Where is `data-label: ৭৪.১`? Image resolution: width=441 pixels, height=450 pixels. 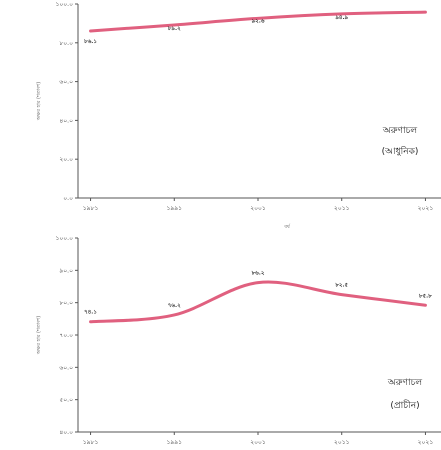 data-label: ৭৪.১ is located at coordinates (90, 312).